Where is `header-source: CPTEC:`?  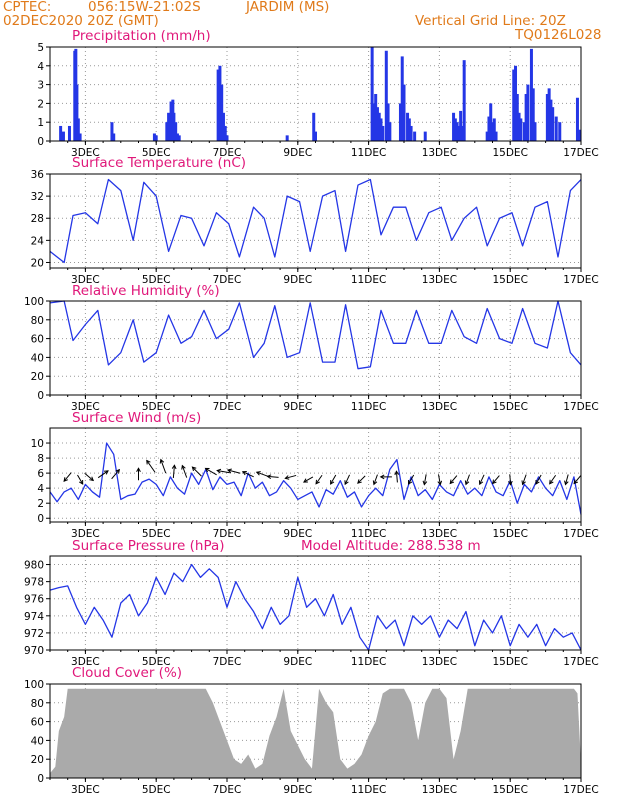
header-source: CPTEC: is located at coordinates (27, 7).